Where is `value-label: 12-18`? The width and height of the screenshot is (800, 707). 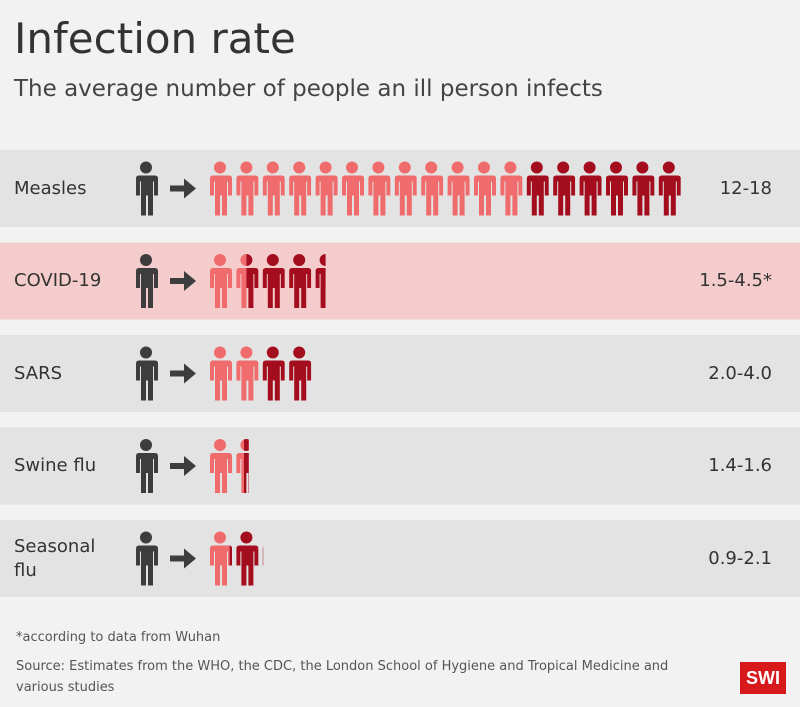 value-label: 12-18 is located at coordinates (745, 188).